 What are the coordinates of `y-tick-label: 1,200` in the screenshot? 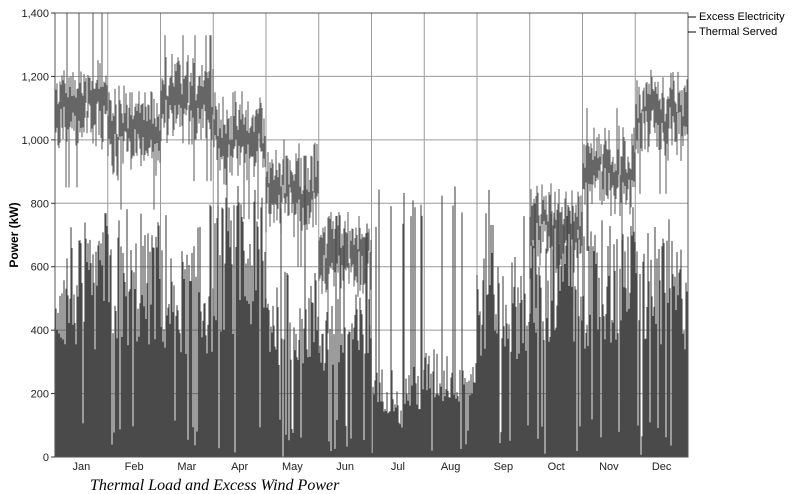 It's located at (35, 77).